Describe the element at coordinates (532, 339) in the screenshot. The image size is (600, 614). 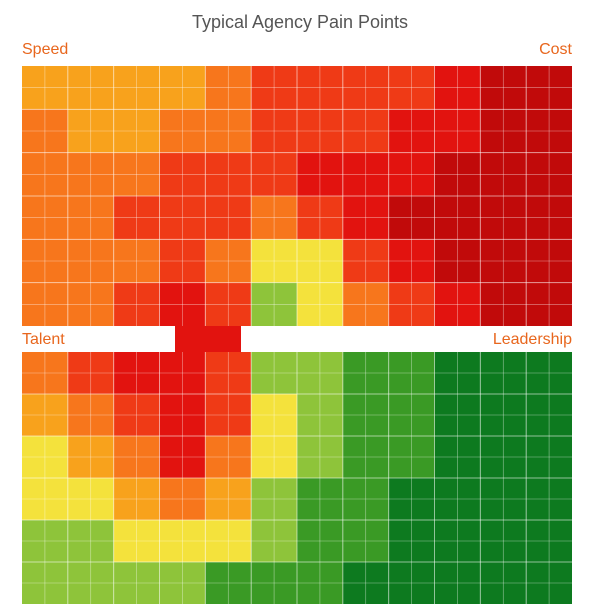
I see `quadrant-label-leadership: Leadership` at that location.